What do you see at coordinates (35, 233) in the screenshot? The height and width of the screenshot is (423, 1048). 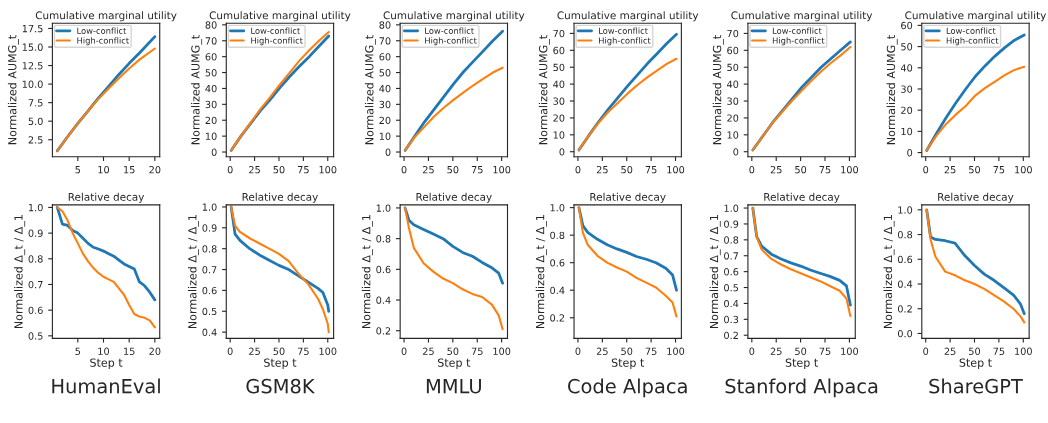 I see `y-tick-label: 0.9` at bounding box center [35, 233].